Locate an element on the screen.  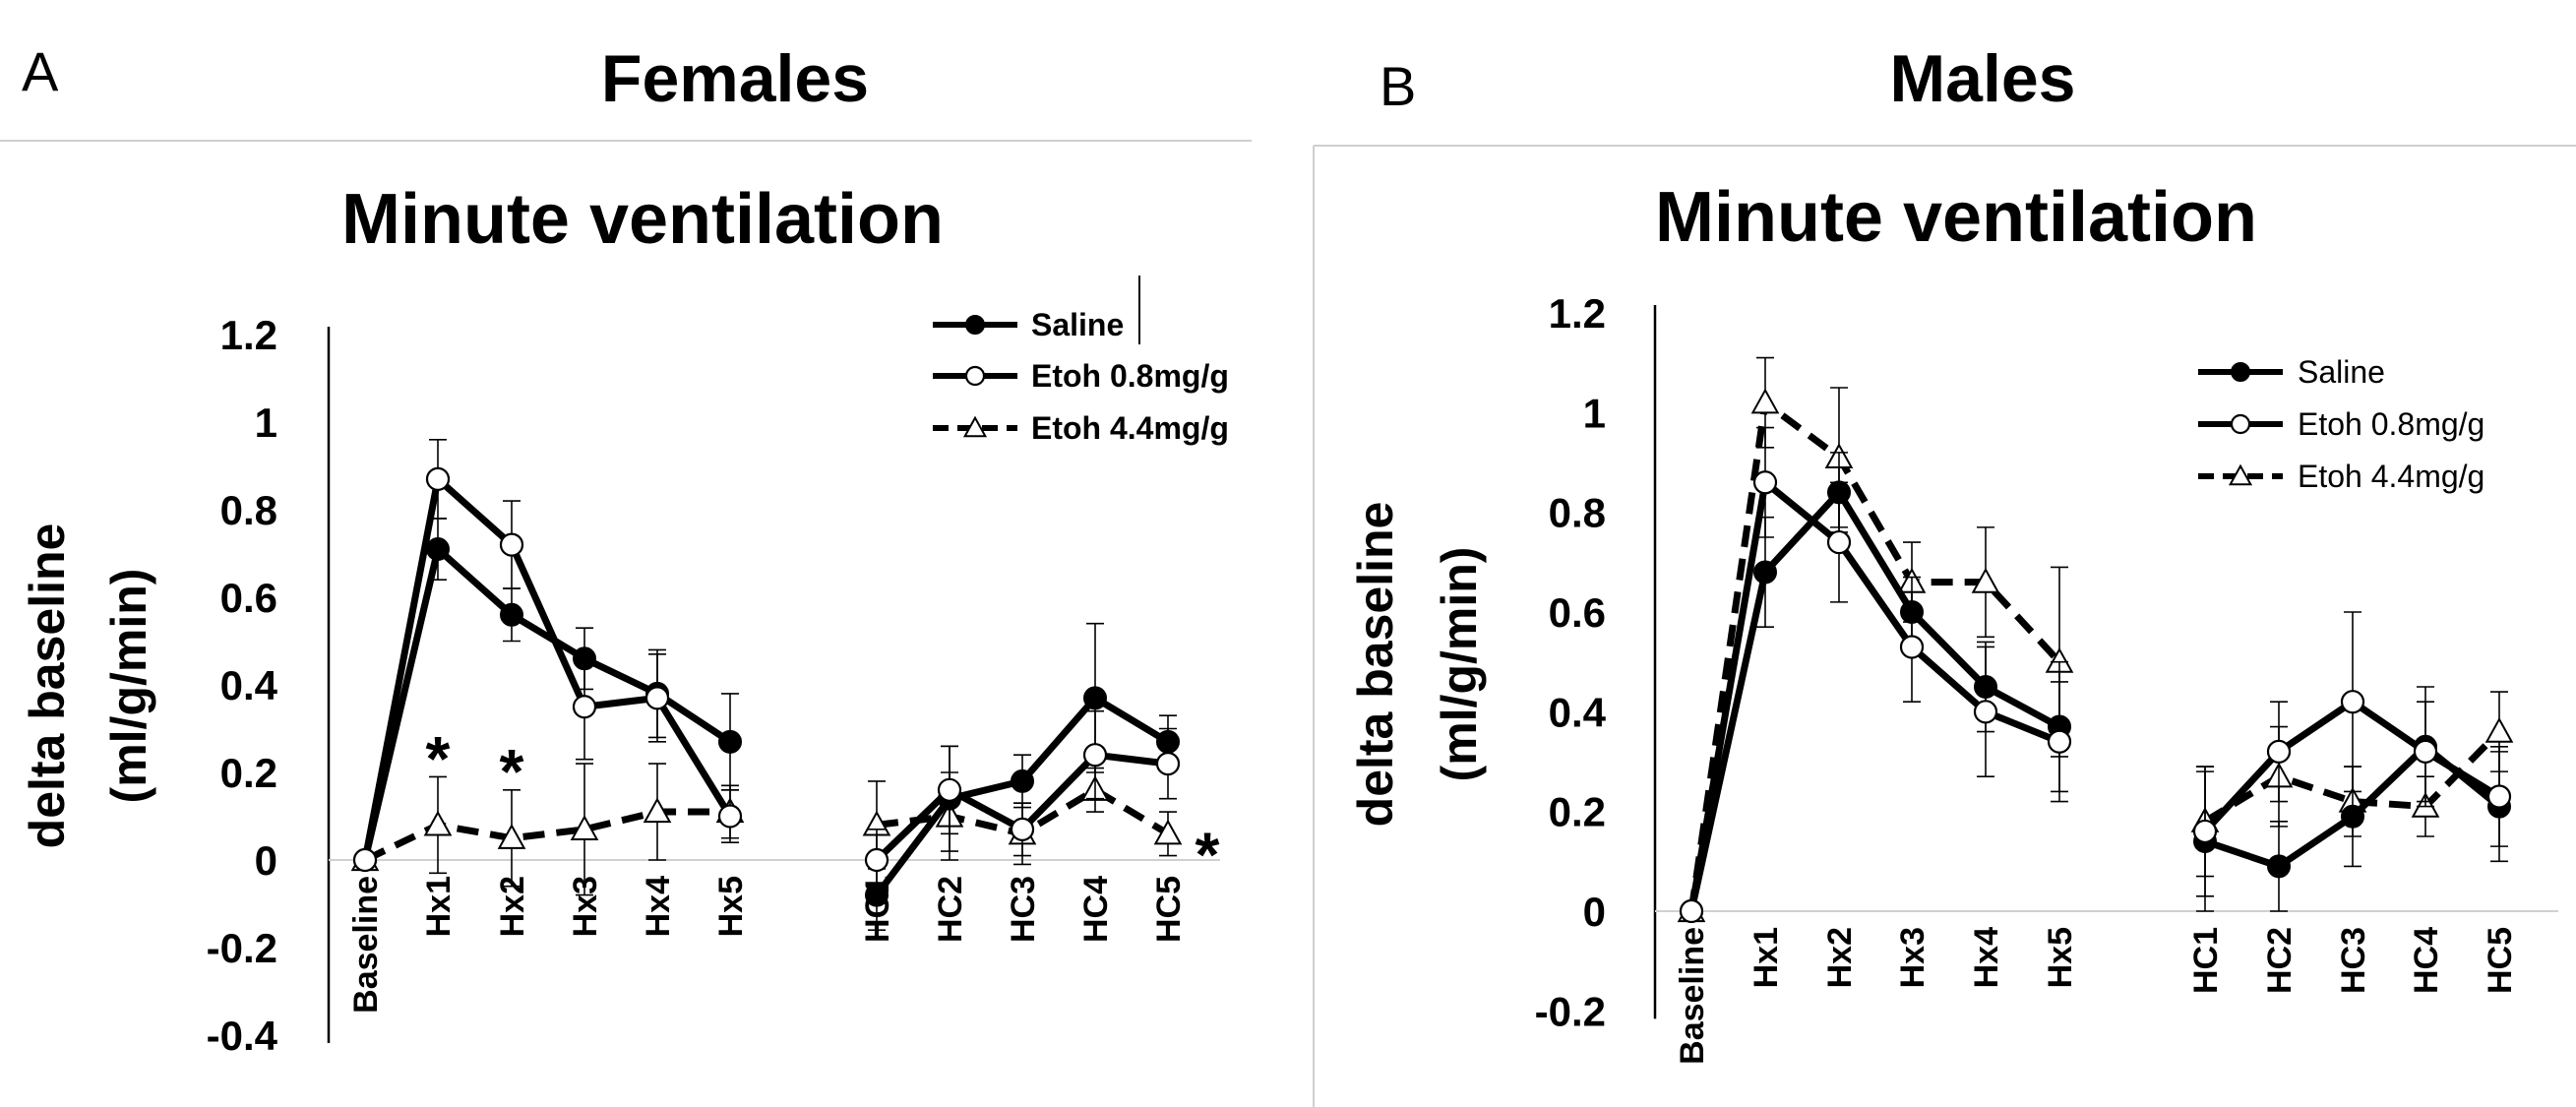
y-tick-label: -0.4 is located at coordinates (242, 1036).